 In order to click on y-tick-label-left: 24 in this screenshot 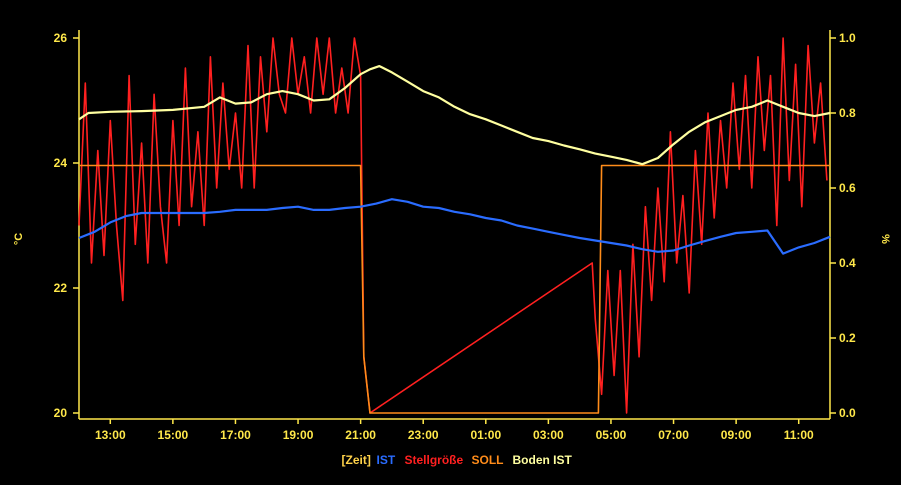, I will do `click(61, 163)`.